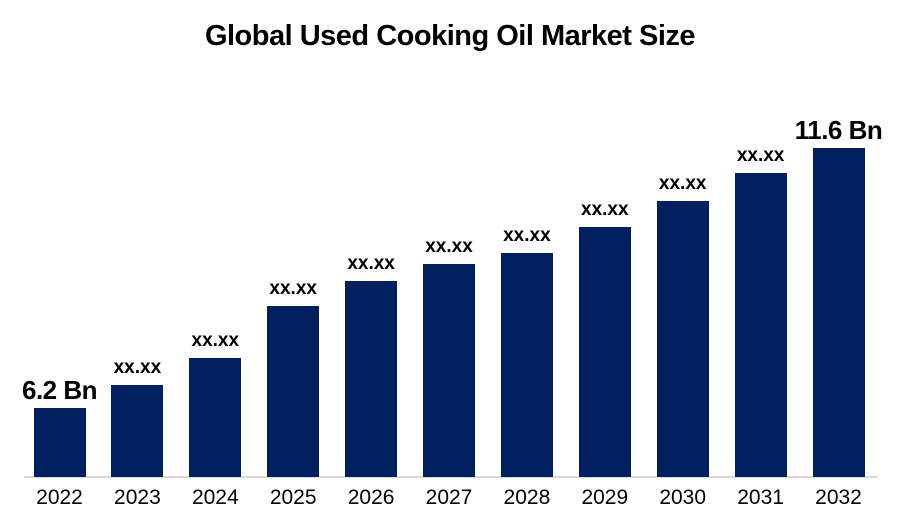 This screenshot has width=900, height=525. What do you see at coordinates (605, 497) in the screenshot?
I see `x-tick-label-2029: 2029` at bounding box center [605, 497].